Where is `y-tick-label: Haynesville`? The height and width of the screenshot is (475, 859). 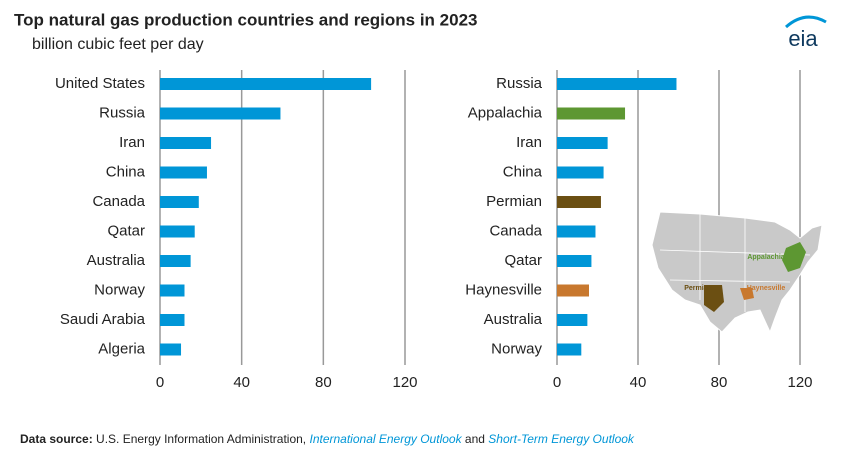
y-tick-label: Haynesville is located at coordinates (503, 289).